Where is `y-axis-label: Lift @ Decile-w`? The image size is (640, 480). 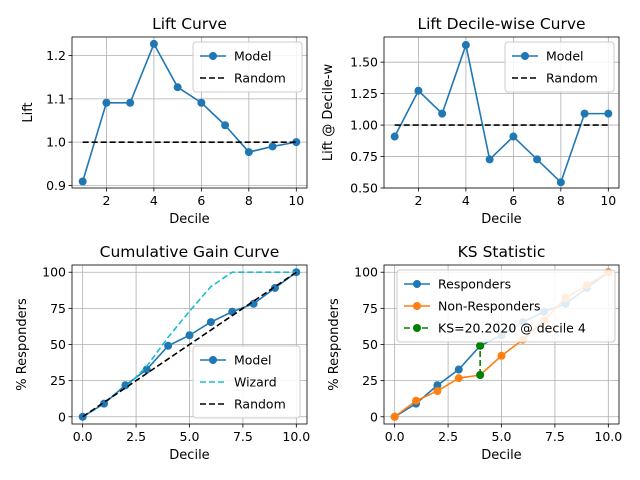
y-axis-label: Lift @ Decile-w is located at coordinates (328, 113).